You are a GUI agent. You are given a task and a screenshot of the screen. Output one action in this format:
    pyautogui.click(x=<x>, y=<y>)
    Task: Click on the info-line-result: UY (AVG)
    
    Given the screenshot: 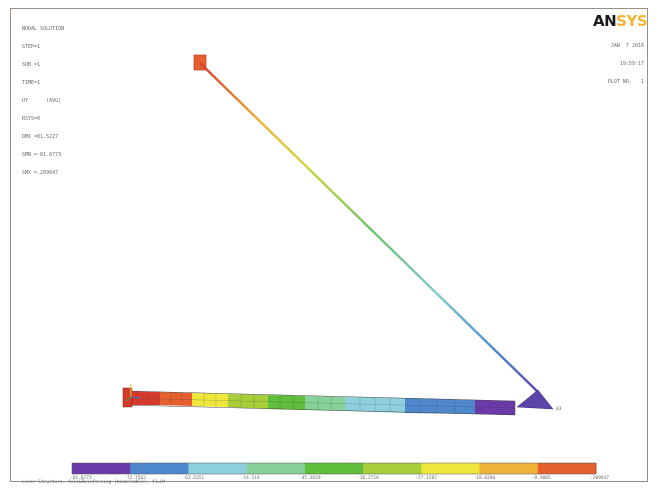 What is the action you would take?
    pyautogui.click(x=42, y=101)
    